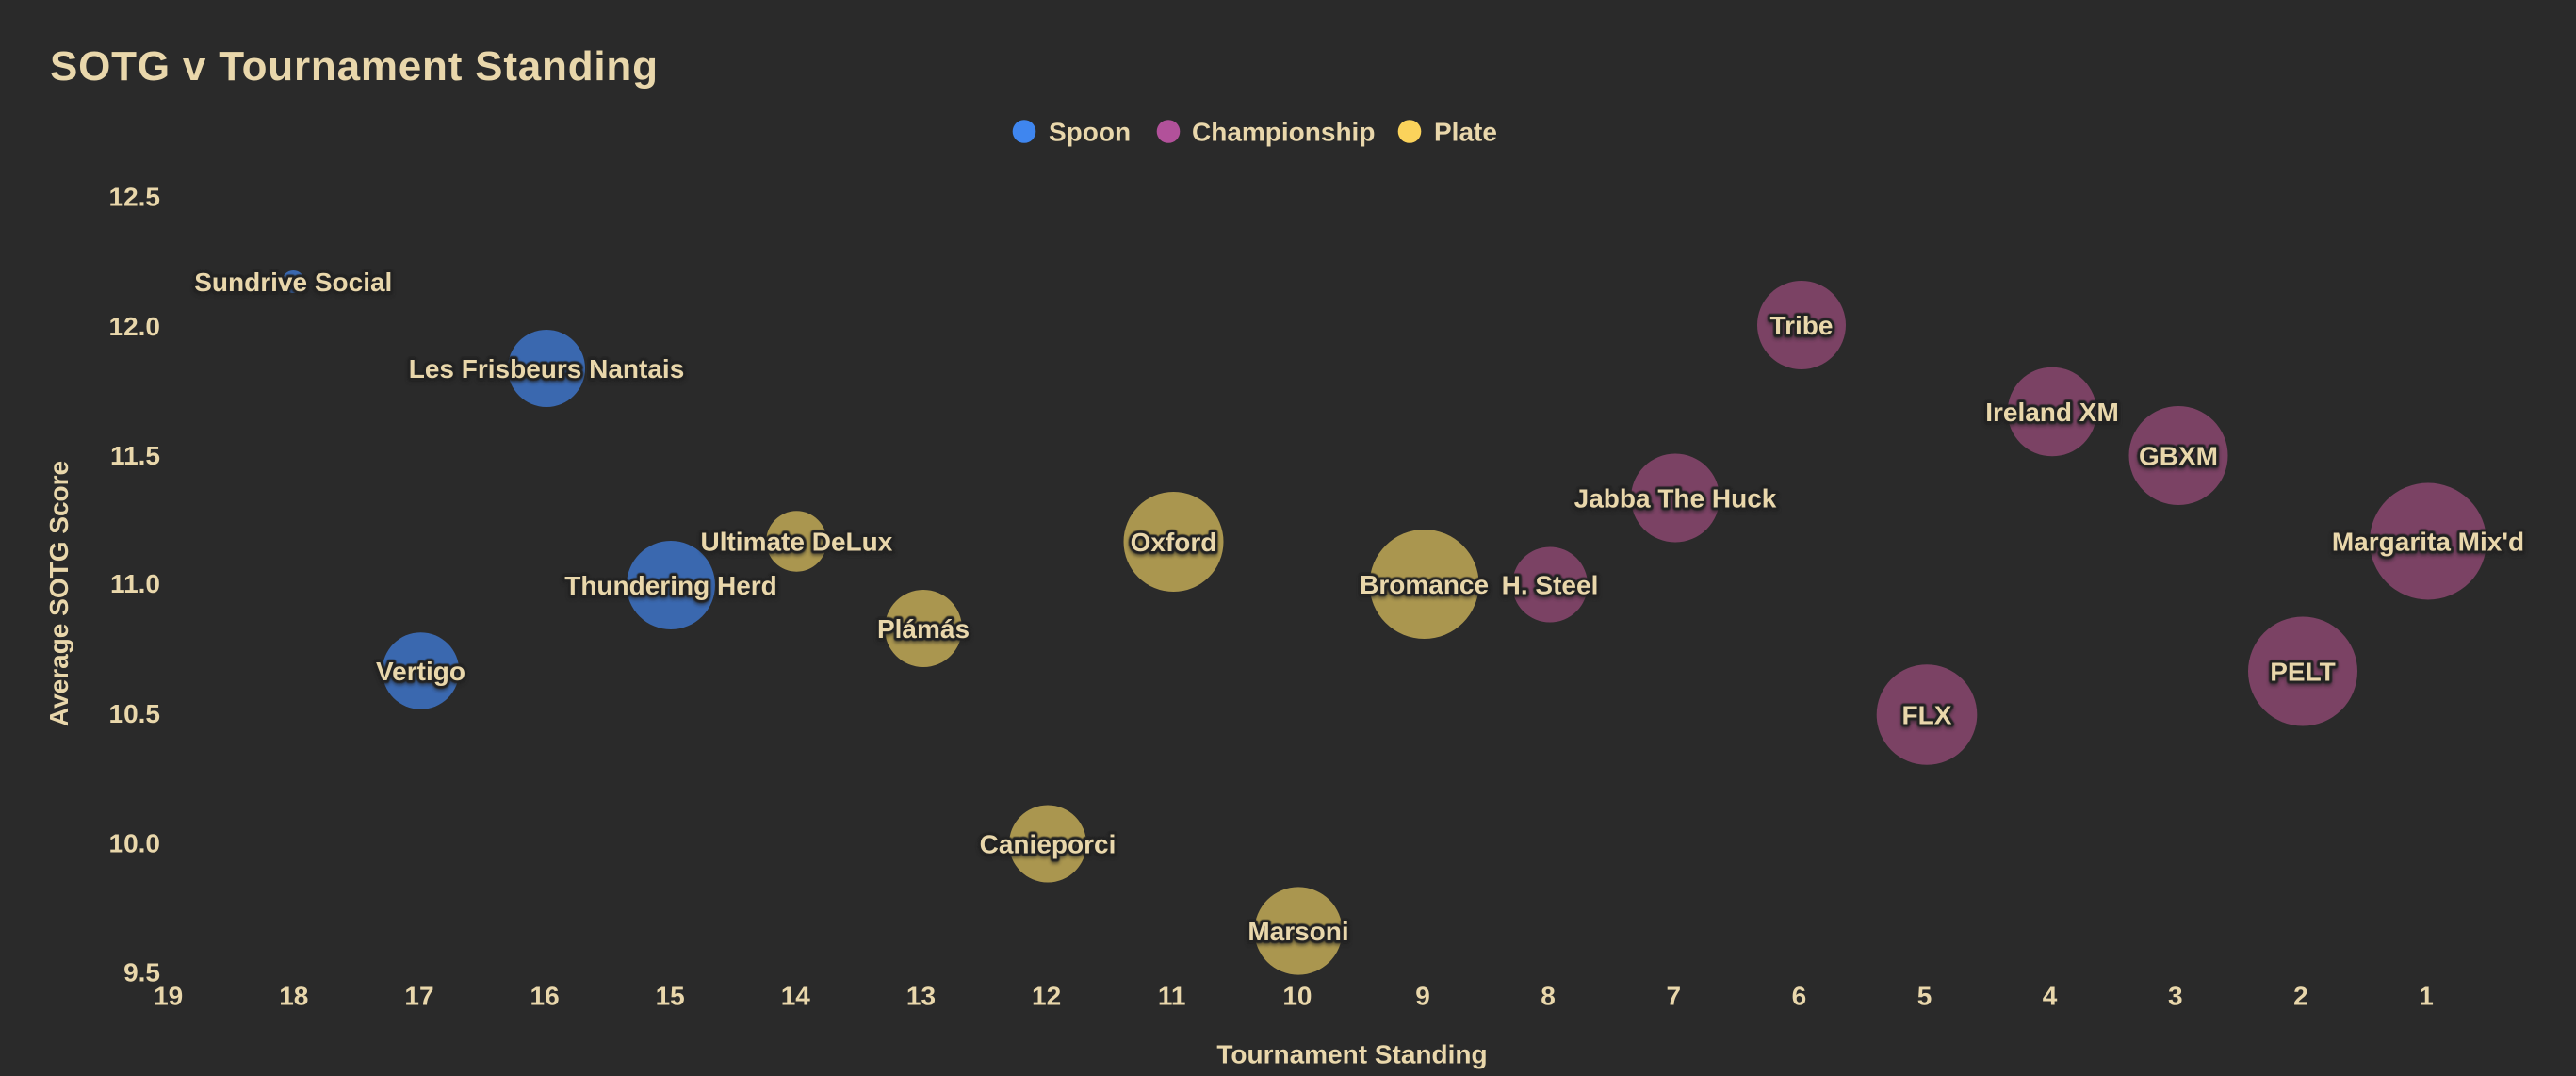 This screenshot has height=1076, width=2576. What do you see at coordinates (1465, 132) in the screenshot?
I see `svg-text: Plate` at bounding box center [1465, 132].